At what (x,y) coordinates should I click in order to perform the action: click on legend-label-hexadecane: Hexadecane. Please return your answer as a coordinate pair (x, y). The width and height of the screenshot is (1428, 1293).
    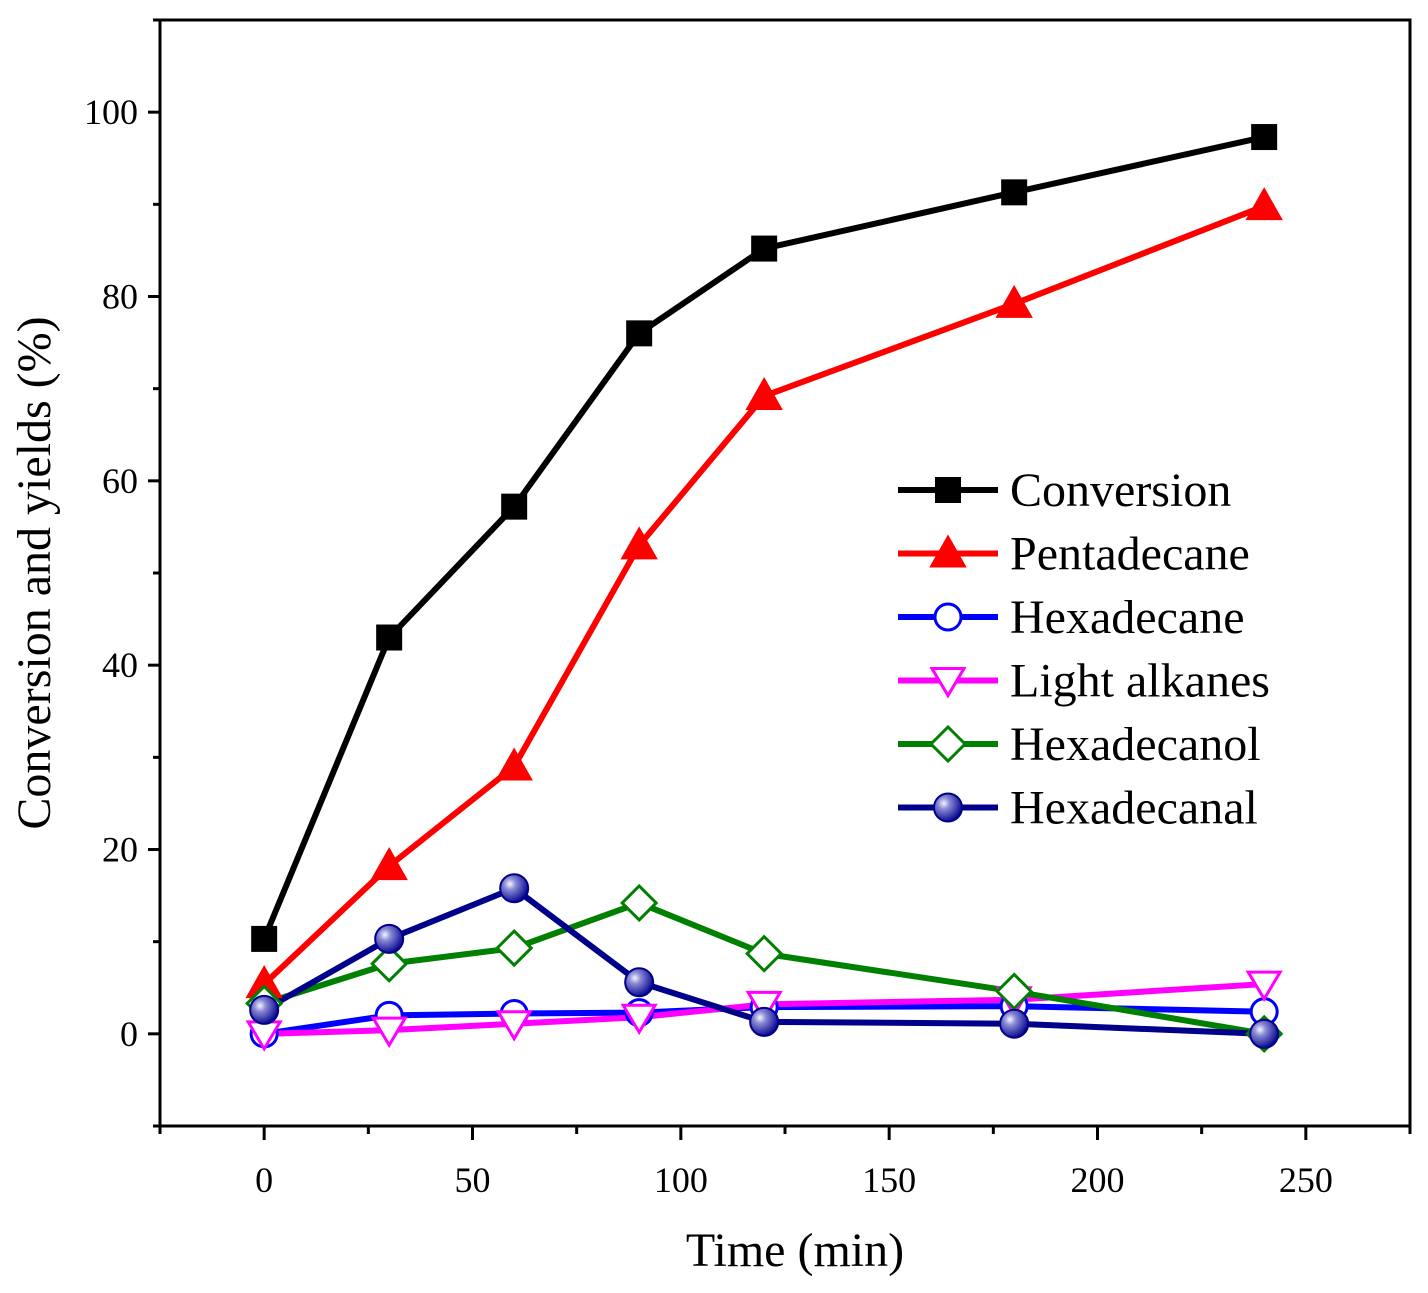
    Looking at the image, I should click on (1127, 617).